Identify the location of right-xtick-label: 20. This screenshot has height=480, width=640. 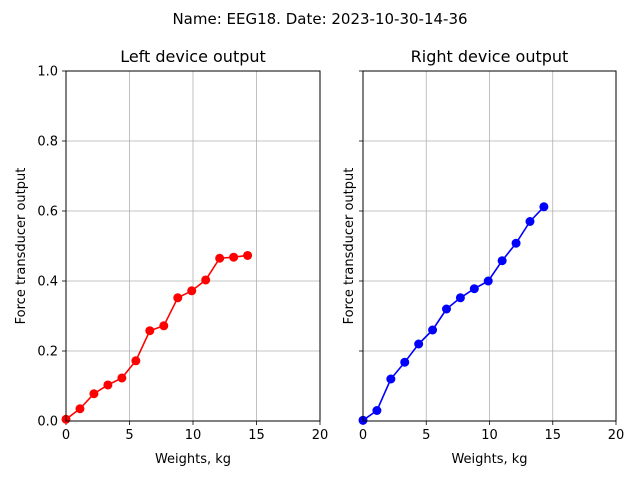
(616, 435).